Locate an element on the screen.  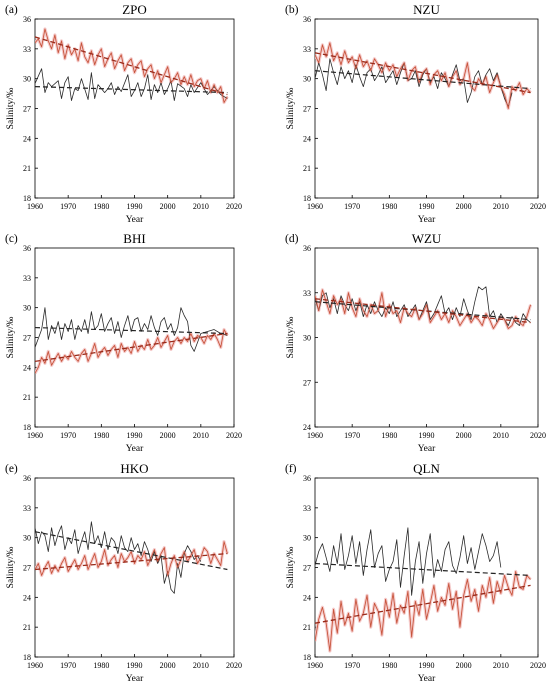
panel-tag: (d) is located at coordinates (292, 239).